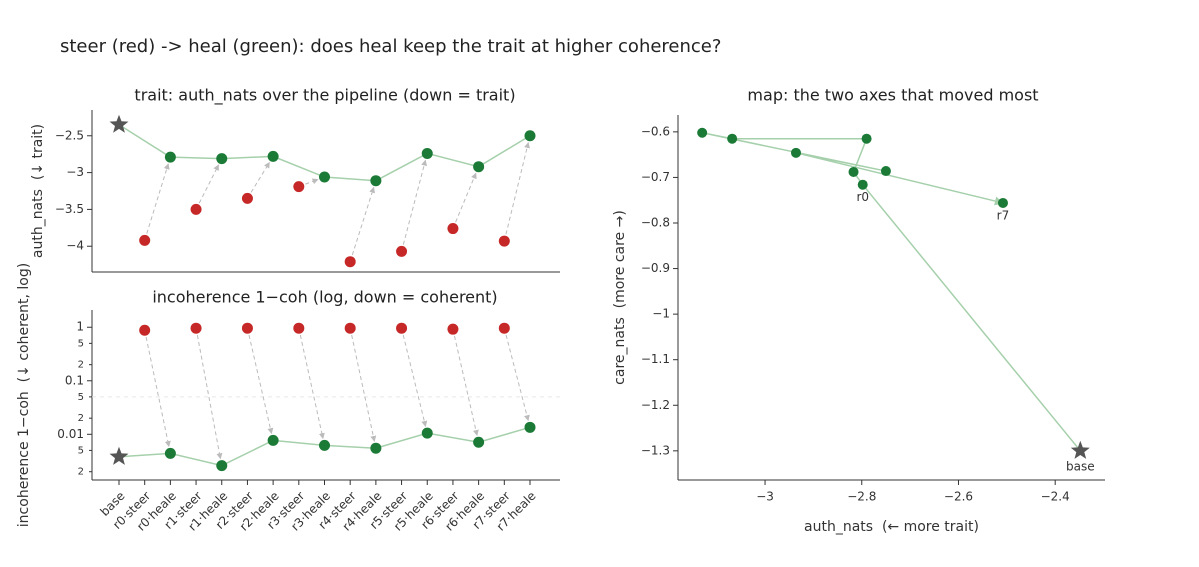 This screenshot has width=1199, height=567. I want to click on y-tick-label: −0.6, so click(655, 131).